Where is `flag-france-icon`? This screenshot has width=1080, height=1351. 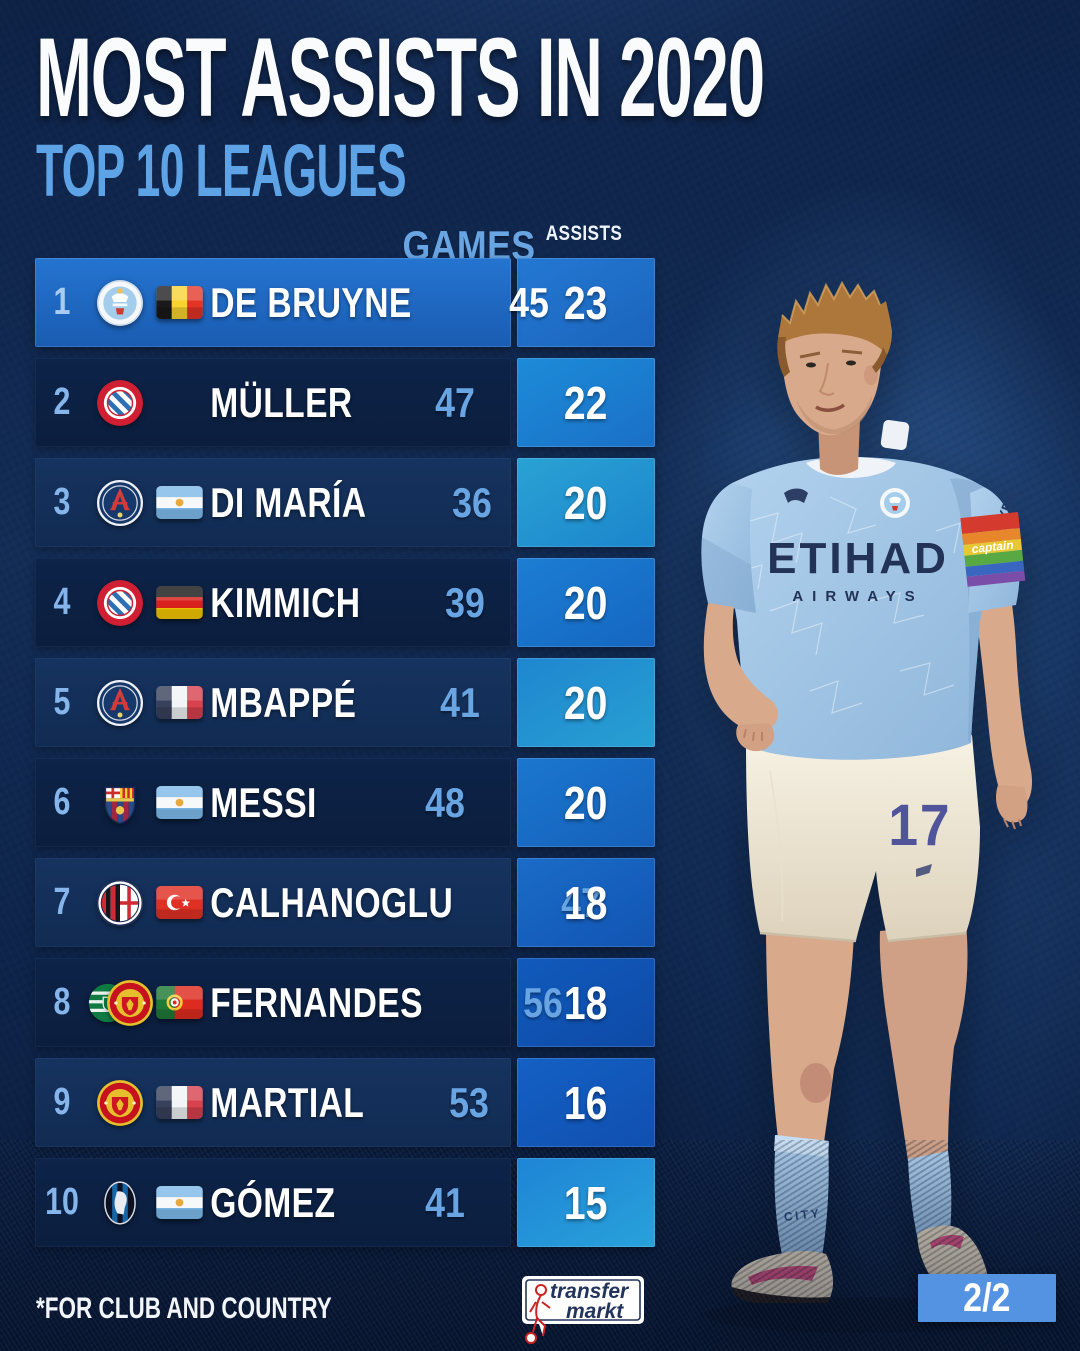 flag-france-icon is located at coordinates (179, 1102).